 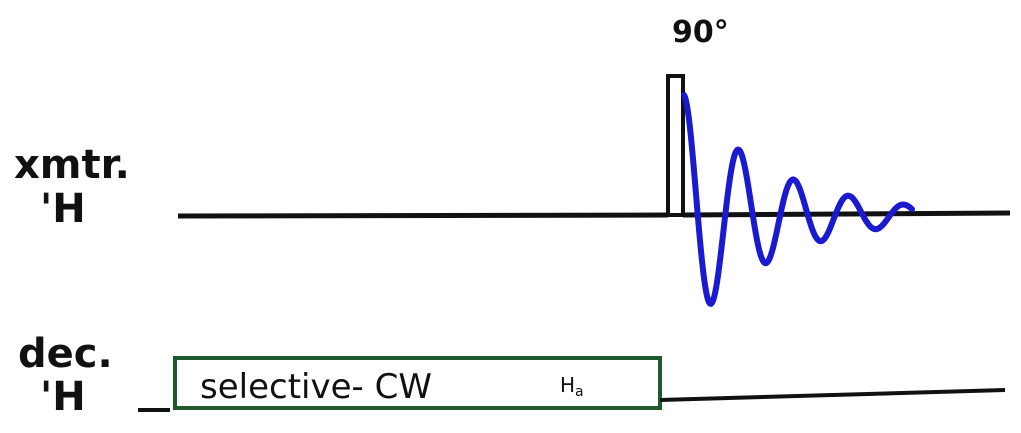 What do you see at coordinates (798, 200) in the screenshot?
I see `fid` at bounding box center [798, 200].